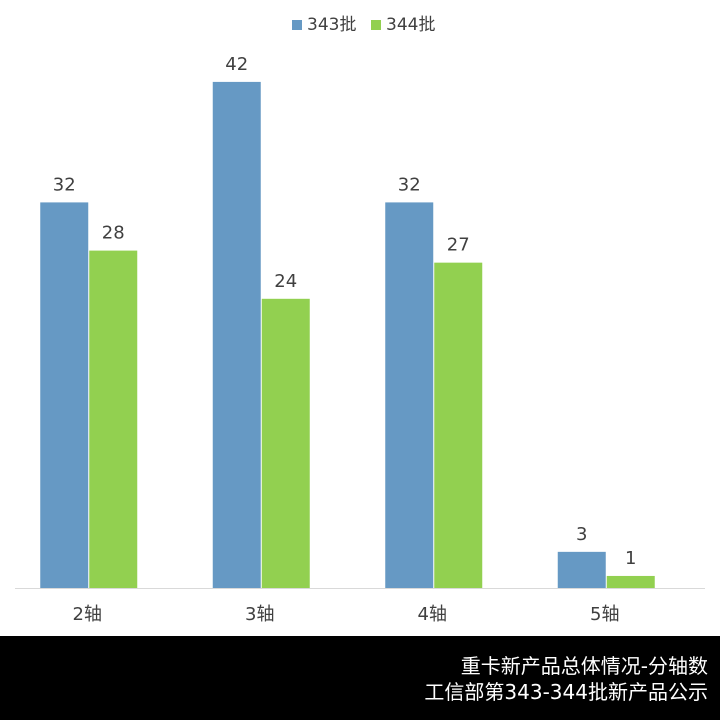 The width and height of the screenshot is (720, 720). I want to click on footer-subtitle: 工信部第343-344批新产品公示, so click(566, 692).